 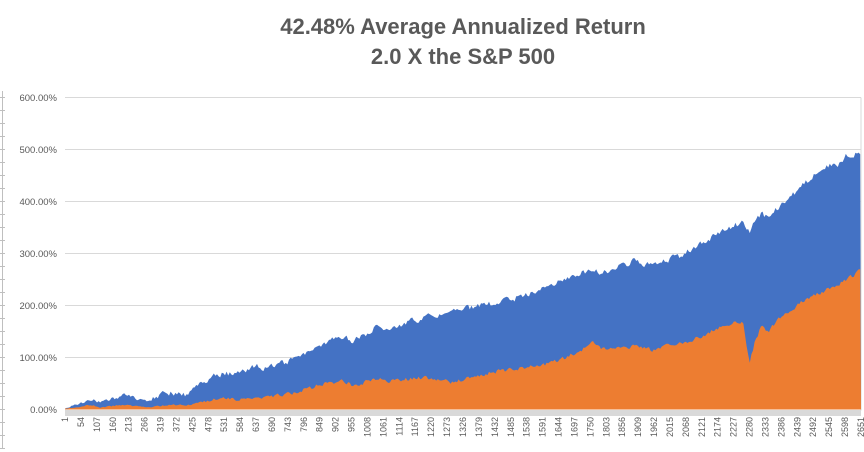 I want to click on x-axis-tick-label: 531, so click(x=224, y=424).